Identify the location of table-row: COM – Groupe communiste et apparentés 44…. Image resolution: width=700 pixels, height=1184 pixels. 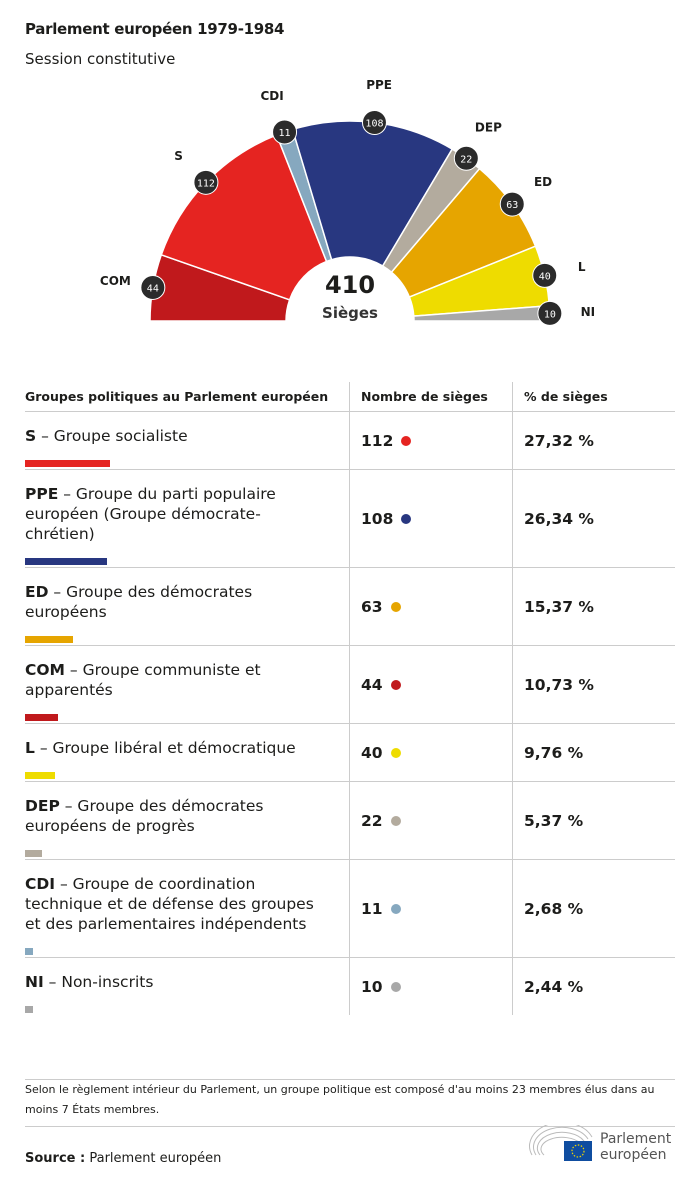
(350, 684).